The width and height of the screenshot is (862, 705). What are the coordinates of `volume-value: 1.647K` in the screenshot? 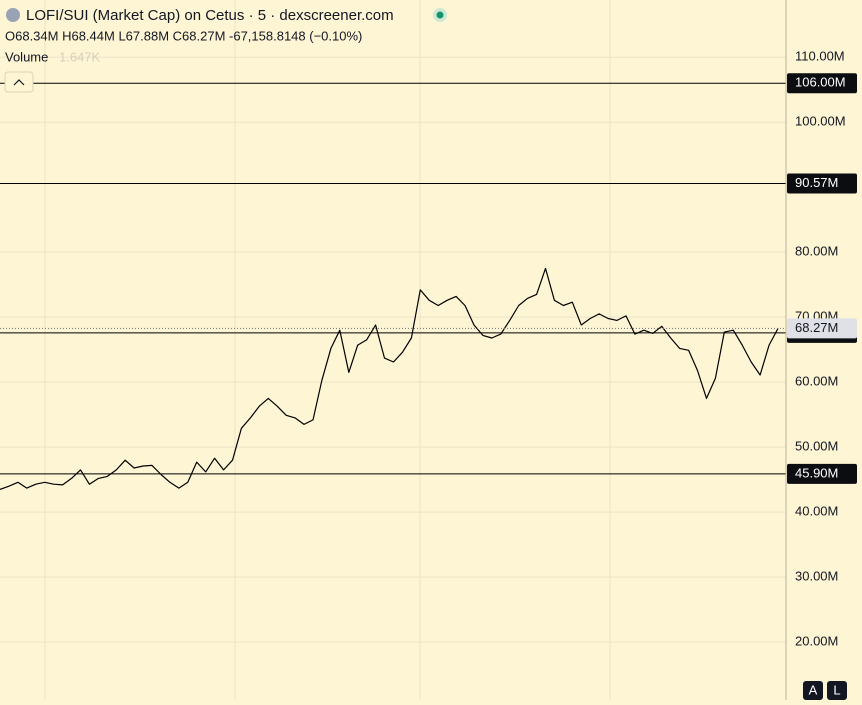 It's located at (80, 56).